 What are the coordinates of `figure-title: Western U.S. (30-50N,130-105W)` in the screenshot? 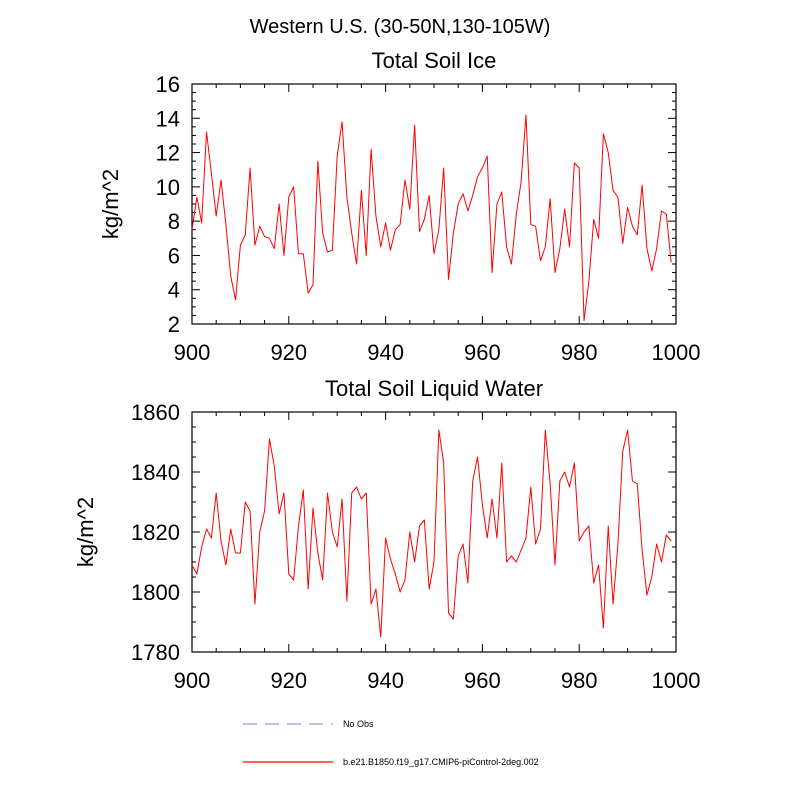 It's located at (400, 27).